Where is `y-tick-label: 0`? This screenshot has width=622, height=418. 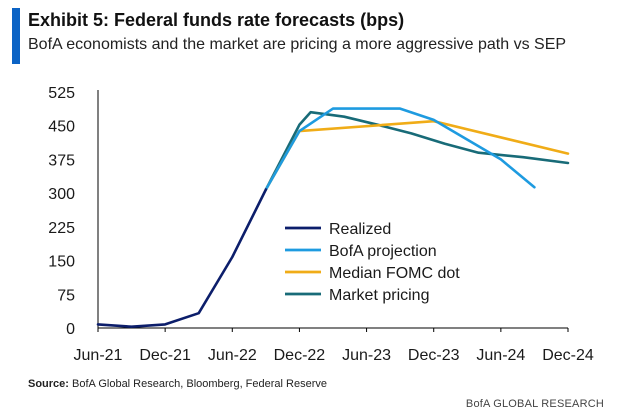
y-tick-label: 0 is located at coordinates (70, 329).